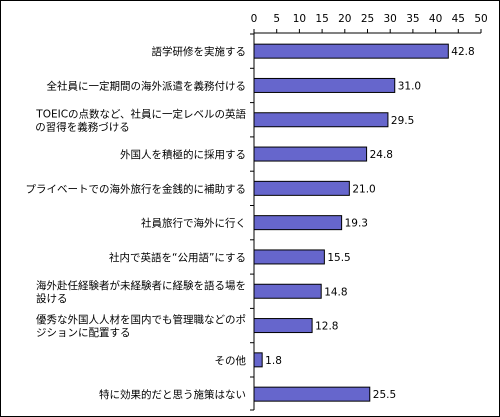  Describe the element at coordinates (363, 189) in the screenshot. I see `data-label: 21.0` at that location.